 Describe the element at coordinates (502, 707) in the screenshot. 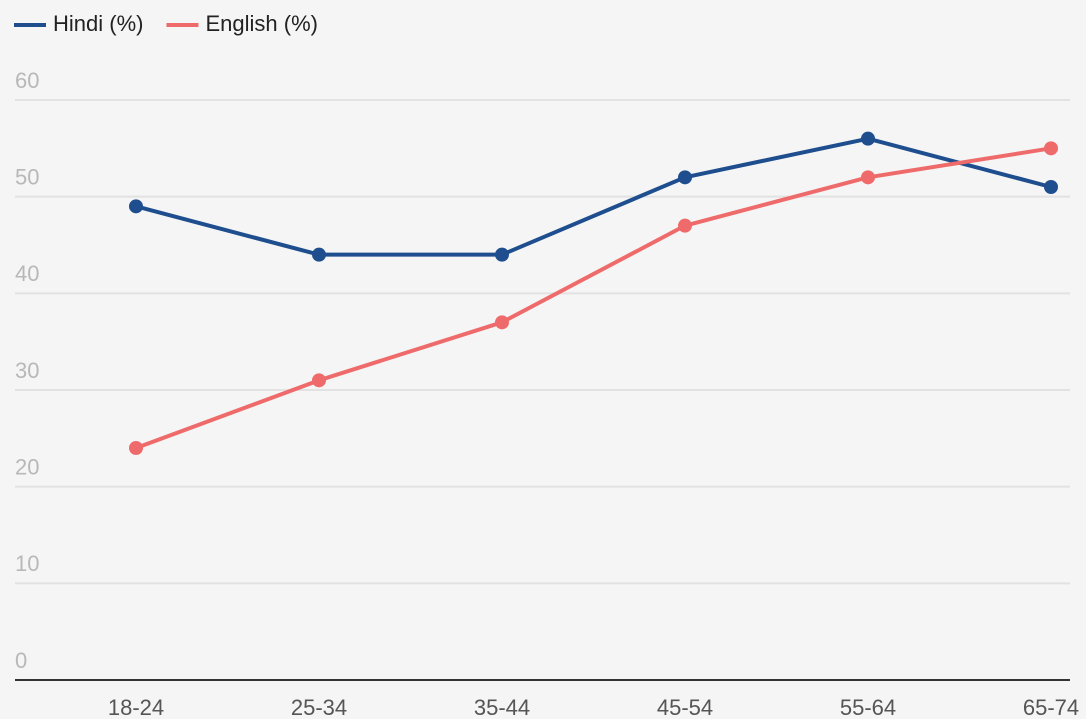

I see `x-tick-label: 35-44` at that location.